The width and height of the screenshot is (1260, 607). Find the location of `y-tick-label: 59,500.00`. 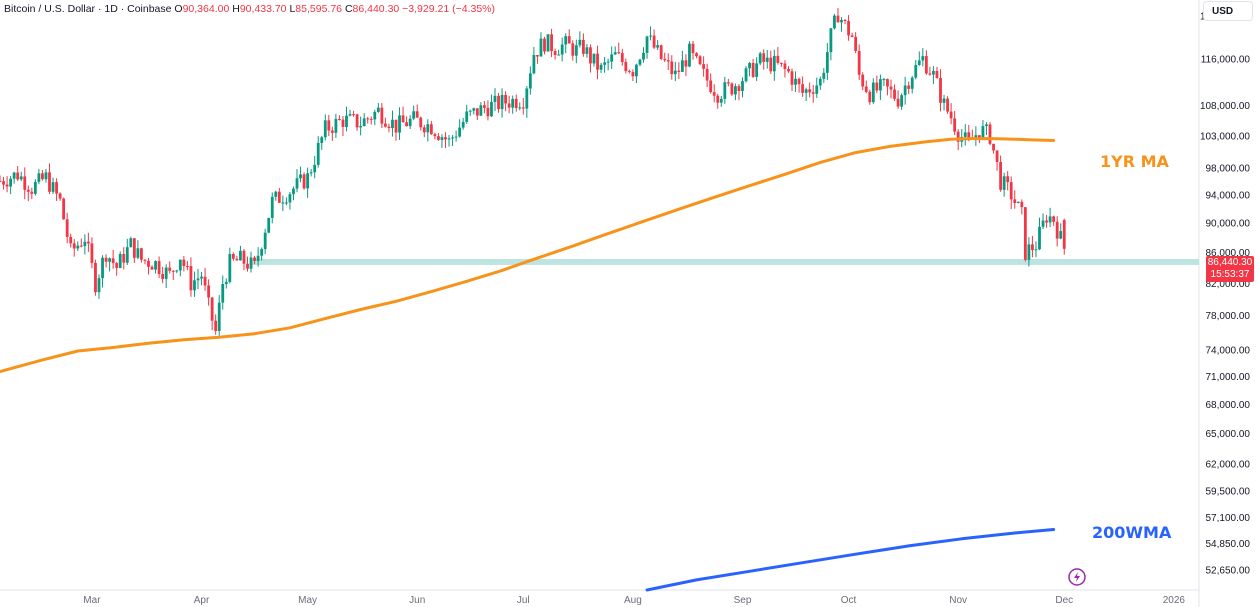

y-tick-label: 59,500.00 is located at coordinates (1228, 491).